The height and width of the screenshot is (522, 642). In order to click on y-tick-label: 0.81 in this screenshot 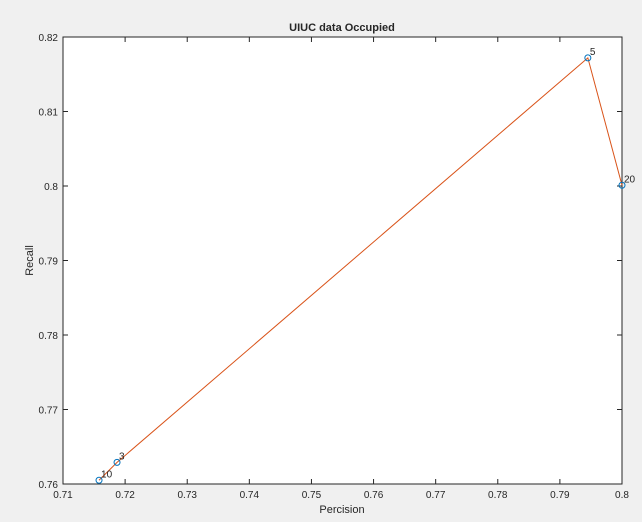, I will do `click(49, 113)`.